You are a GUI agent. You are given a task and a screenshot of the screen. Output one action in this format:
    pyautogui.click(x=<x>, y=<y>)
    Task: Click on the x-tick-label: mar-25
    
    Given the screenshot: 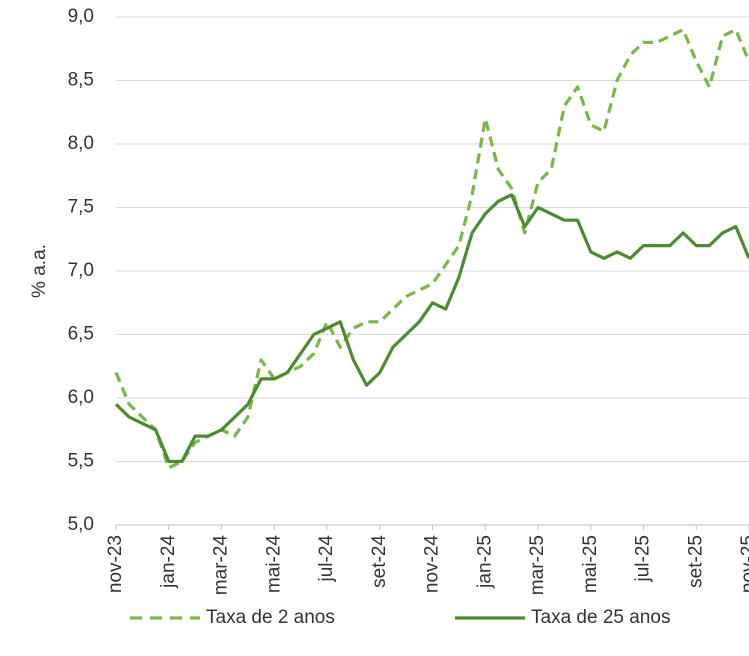 What is the action you would take?
    pyautogui.click(x=537, y=565)
    